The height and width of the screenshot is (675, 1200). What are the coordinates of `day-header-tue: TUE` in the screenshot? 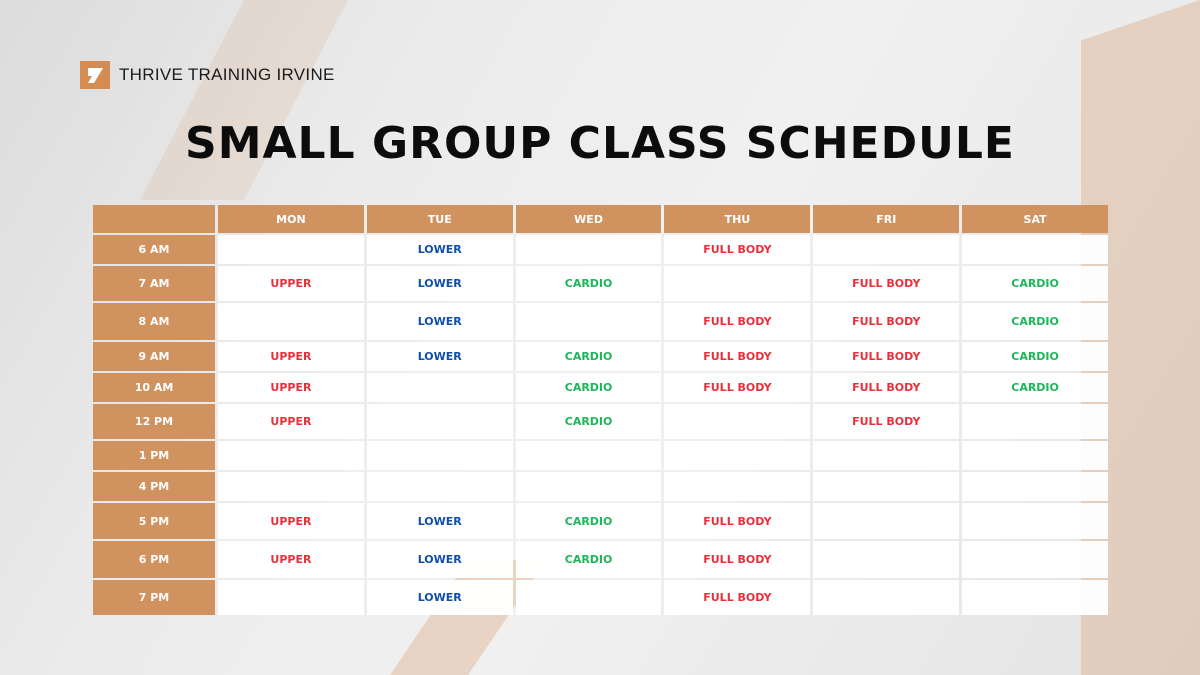 It's located at (439, 219).